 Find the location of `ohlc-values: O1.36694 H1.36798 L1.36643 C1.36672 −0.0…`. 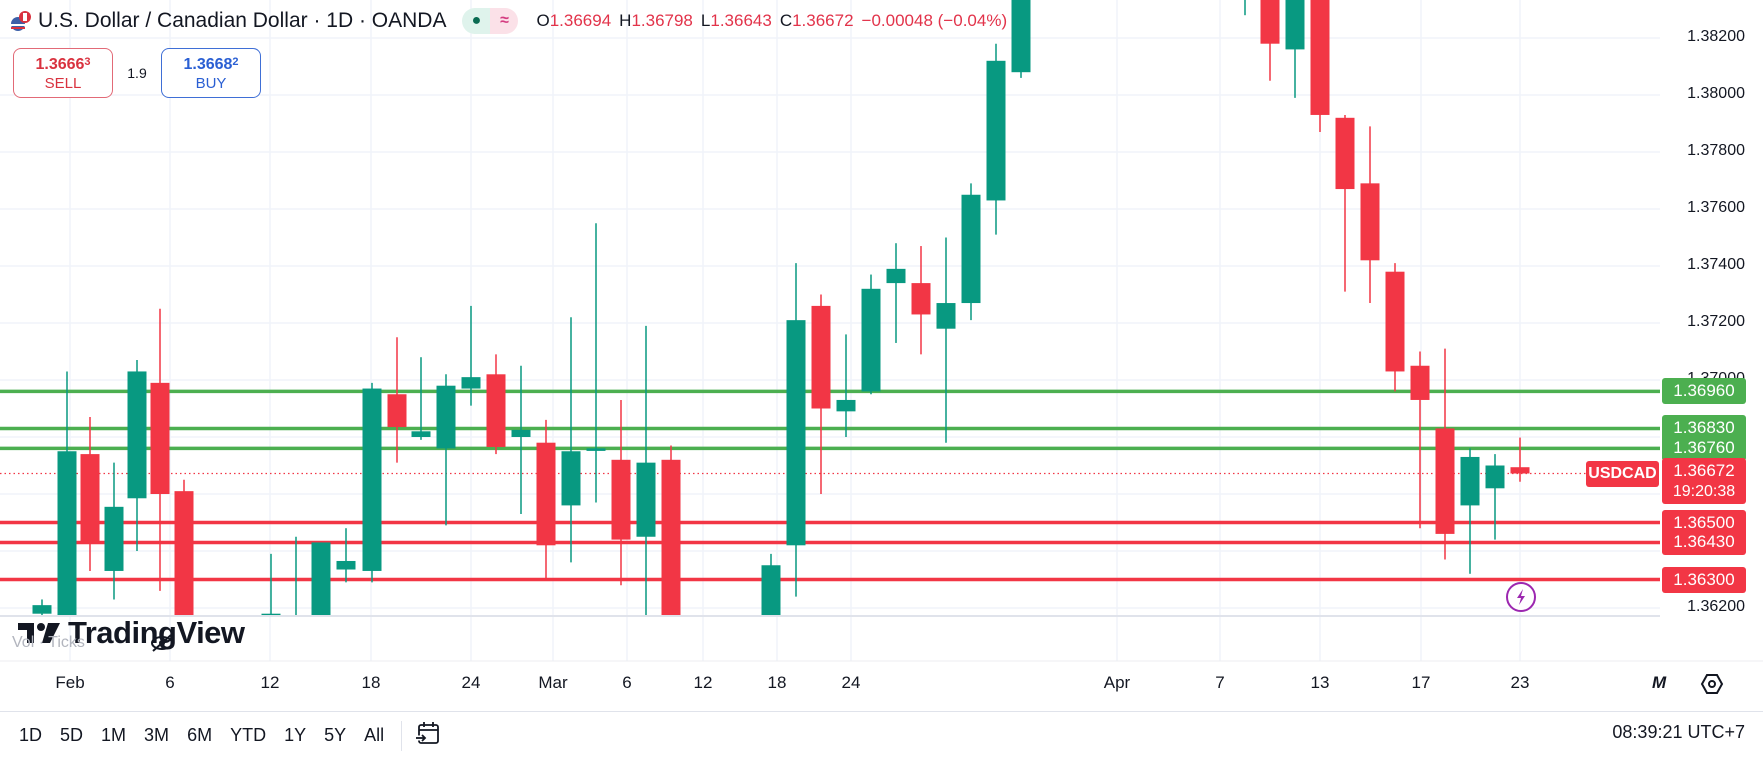

ohlc-values: O1.36694 H1.36798 L1.36643 C1.36672 −0.0… is located at coordinates (772, 20).